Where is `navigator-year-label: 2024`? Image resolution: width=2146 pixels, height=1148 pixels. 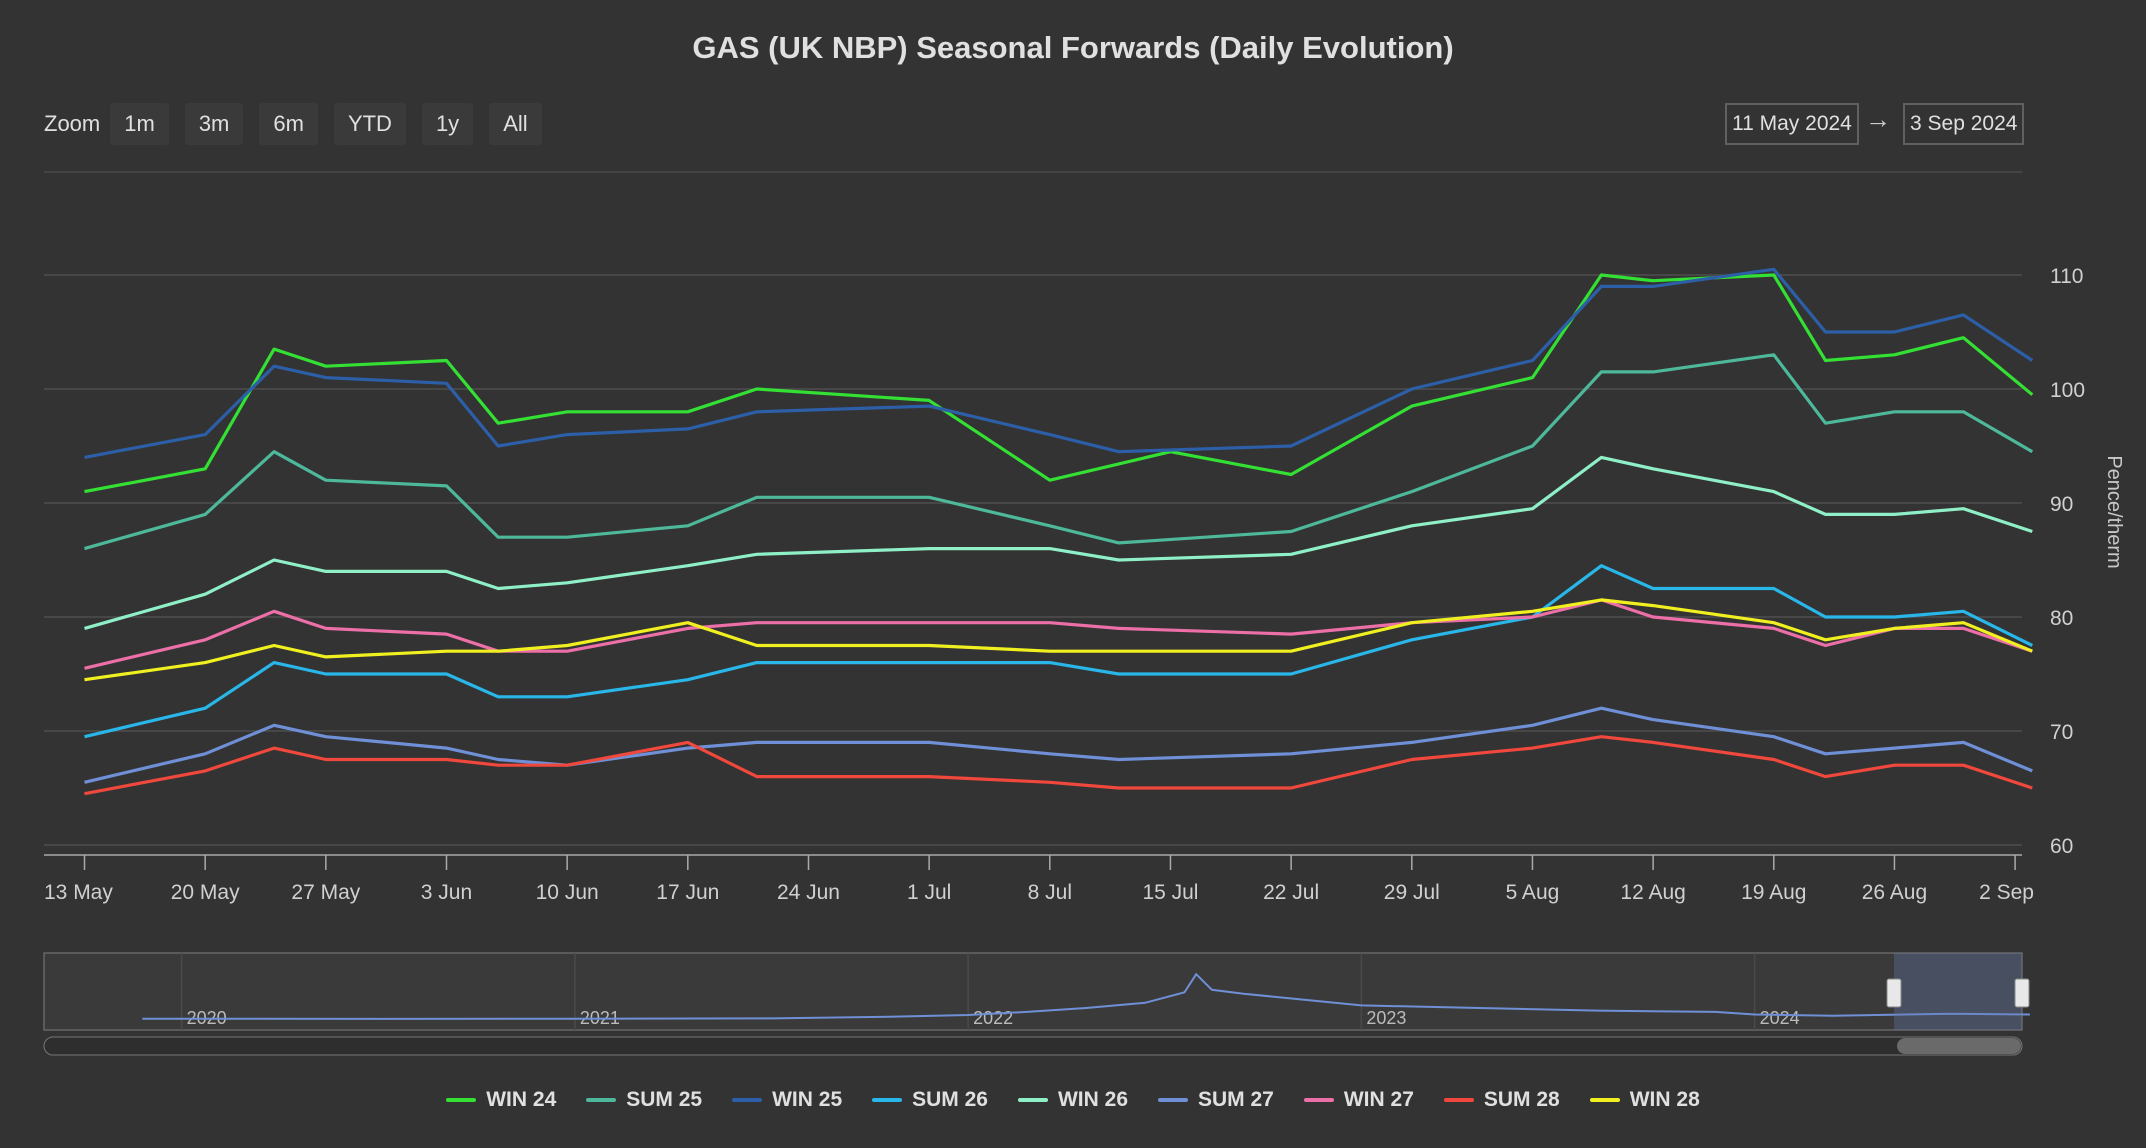 navigator-year-label: 2024 is located at coordinates (1780, 1018).